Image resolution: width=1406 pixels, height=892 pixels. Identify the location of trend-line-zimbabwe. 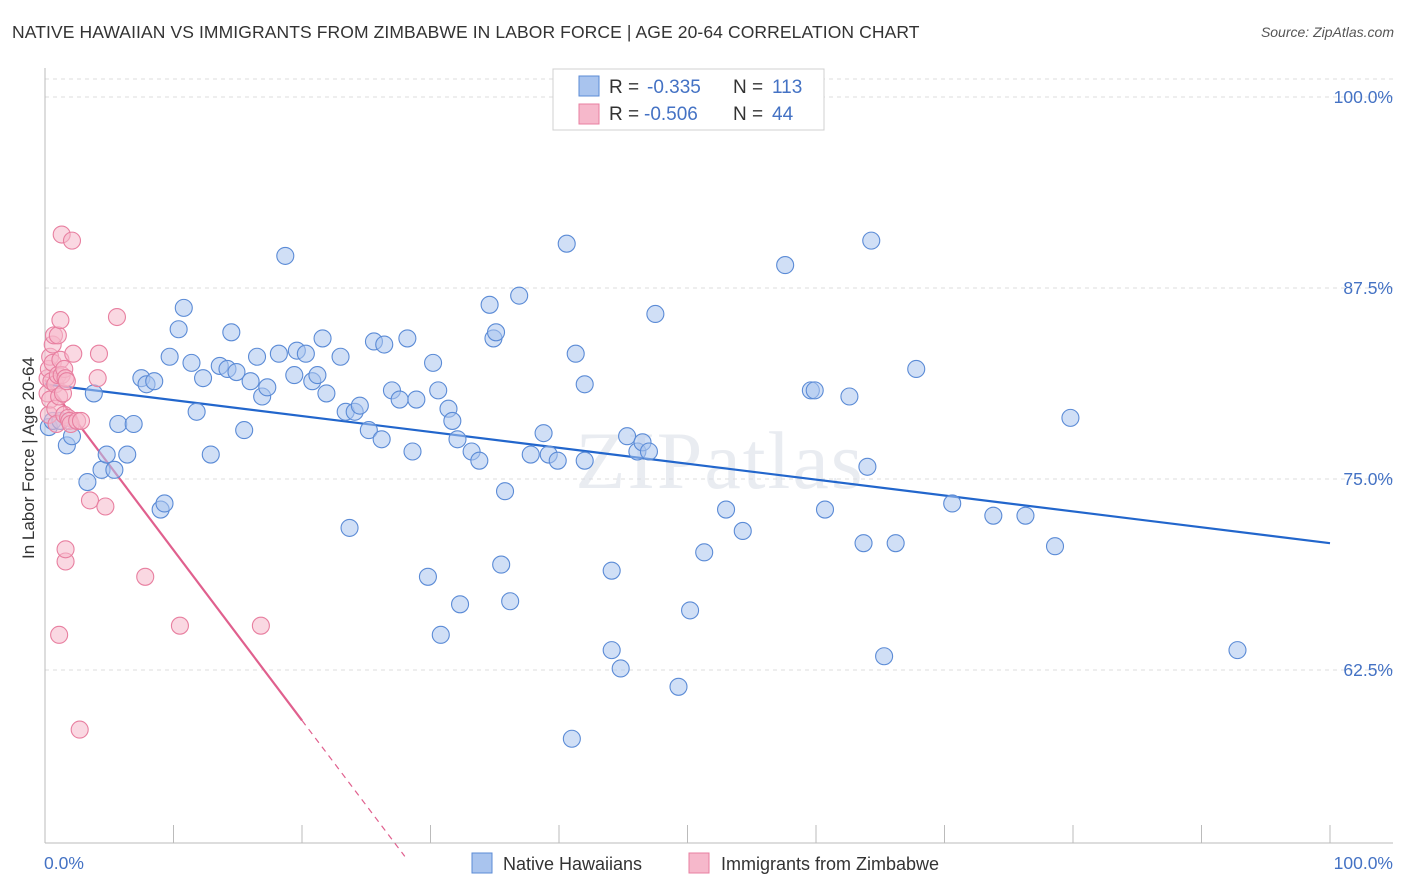
(173, 550).